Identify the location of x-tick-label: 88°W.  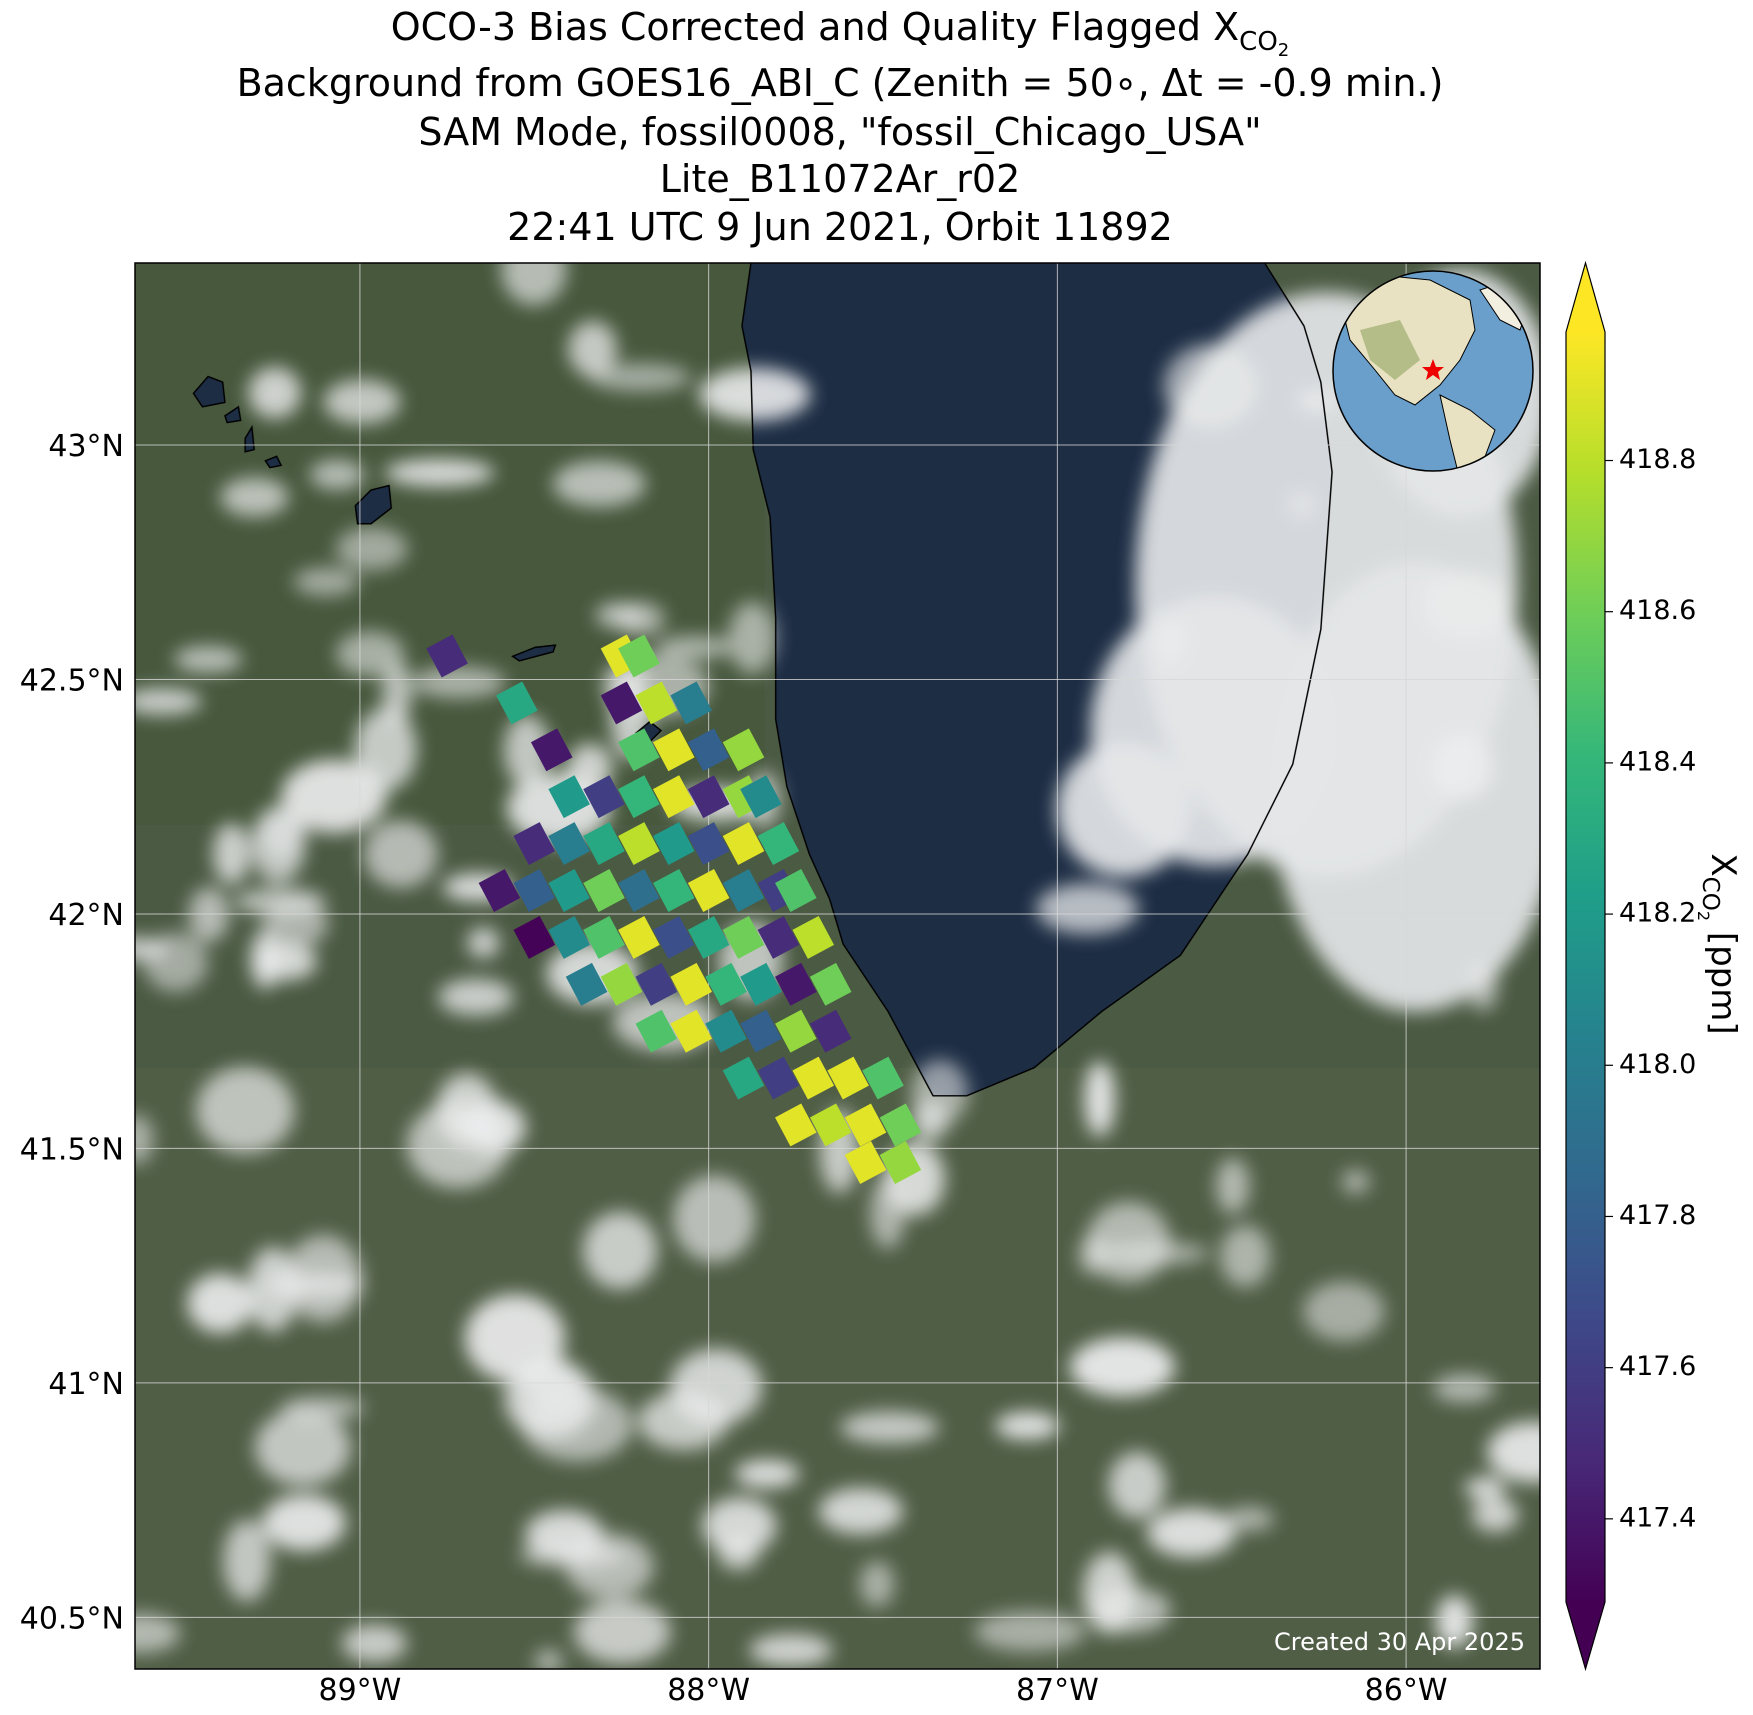
(708, 1690).